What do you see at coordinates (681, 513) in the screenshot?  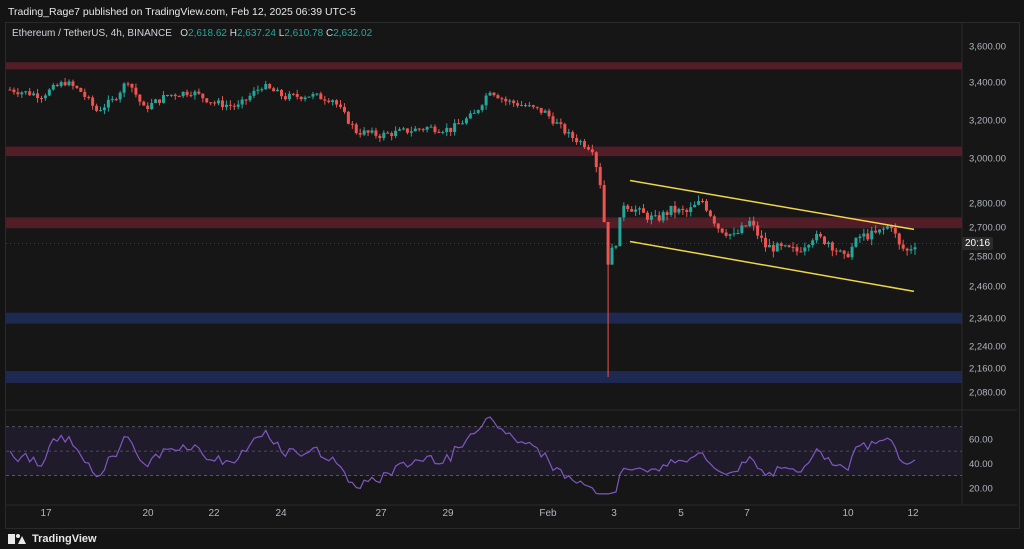 I see `time-tick-label: 5` at bounding box center [681, 513].